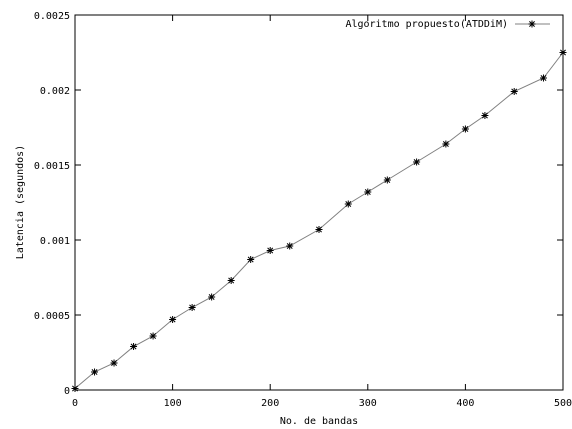 This screenshot has width=572, height=429. I want to click on legend-marker, so click(532, 24).